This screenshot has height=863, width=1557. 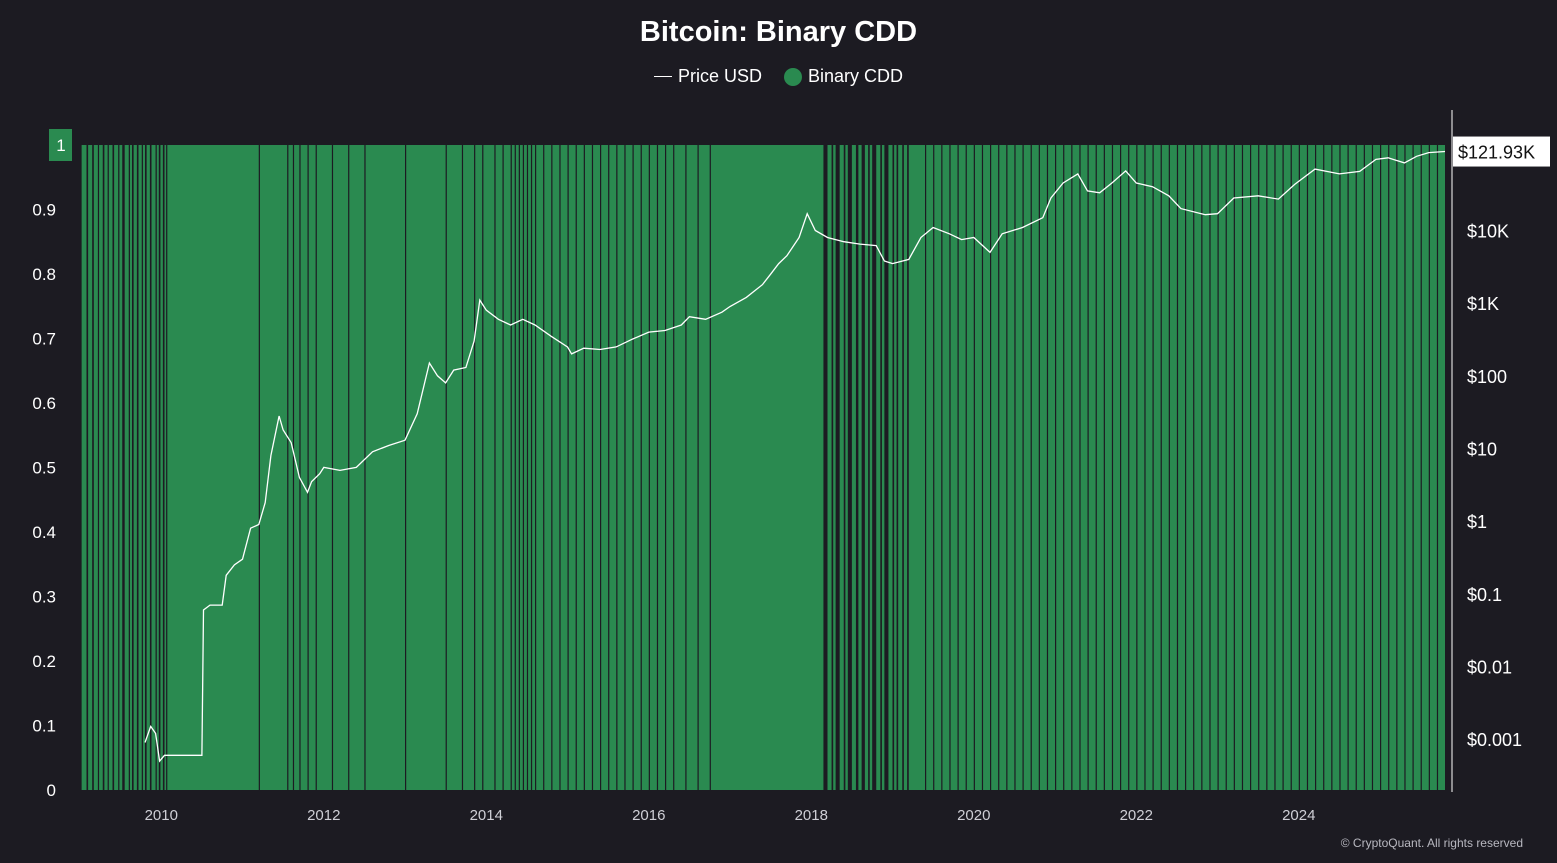 What do you see at coordinates (973, 815) in the screenshot?
I see `x-axis-tick-label: 2020` at bounding box center [973, 815].